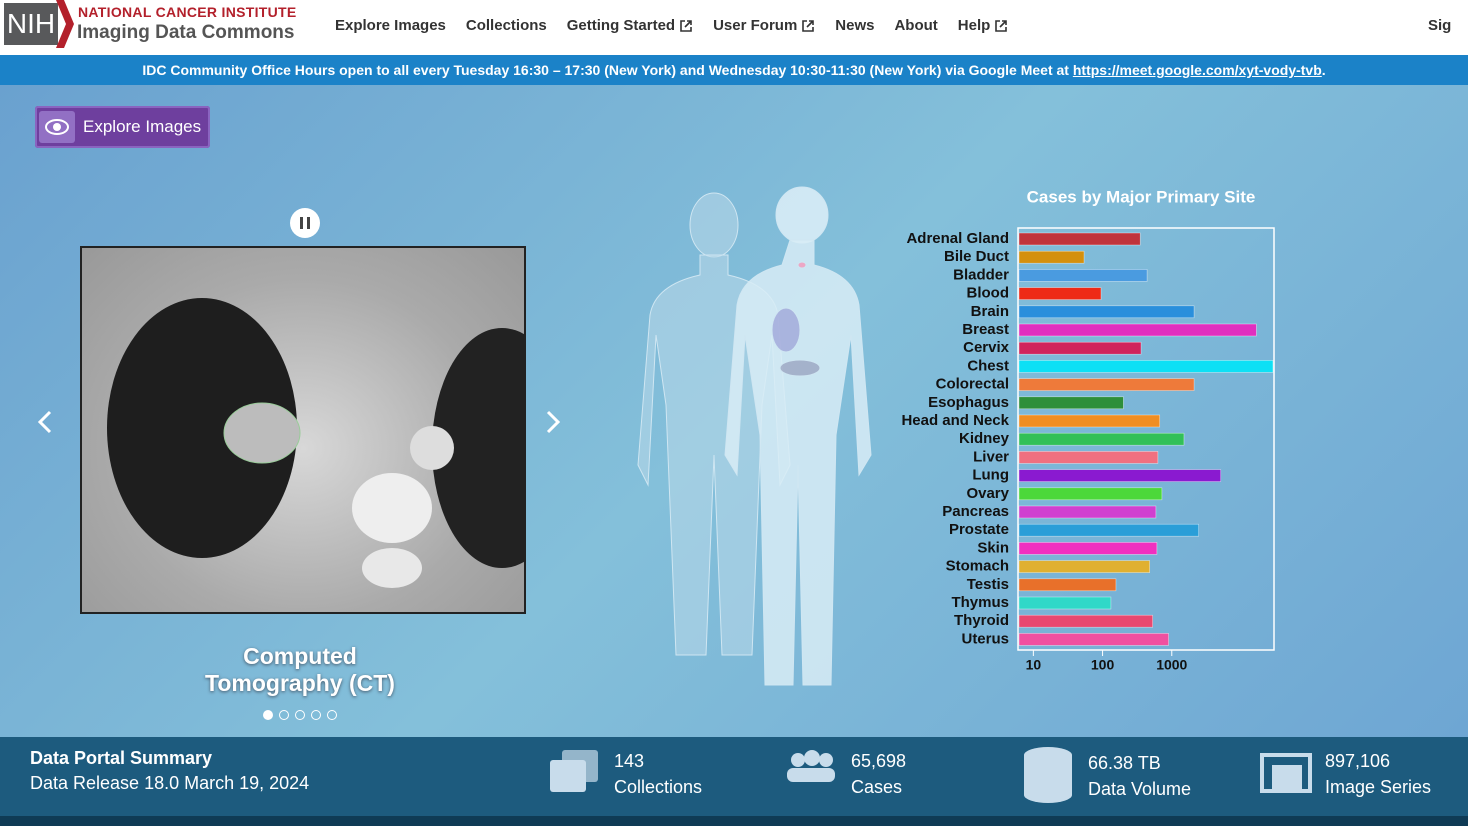 The image size is (1468, 826). I want to click on body-figures, so click(754, 436).